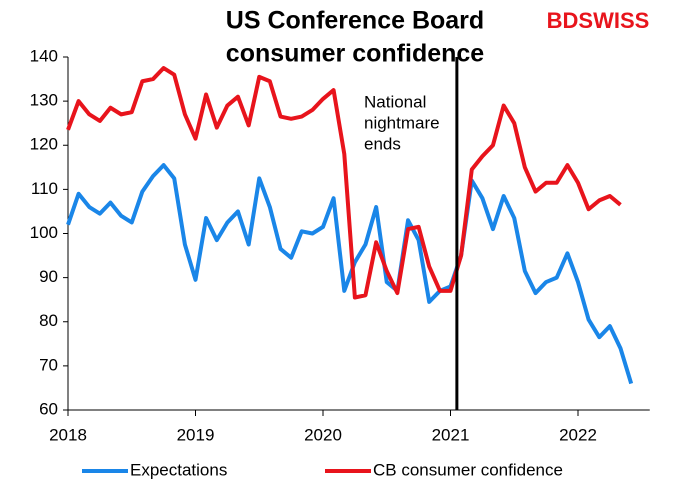  What do you see at coordinates (44, 100) in the screenshot?
I see `y-tick-label: 130` at bounding box center [44, 100].